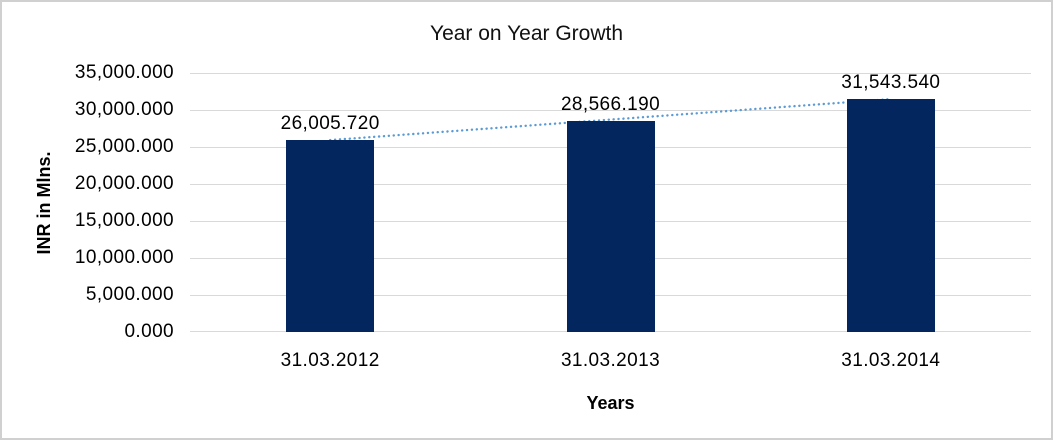 This screenshot has height=440, width=1053. I want to click on y-tick-label: 15,000.000, so click(124, 220).